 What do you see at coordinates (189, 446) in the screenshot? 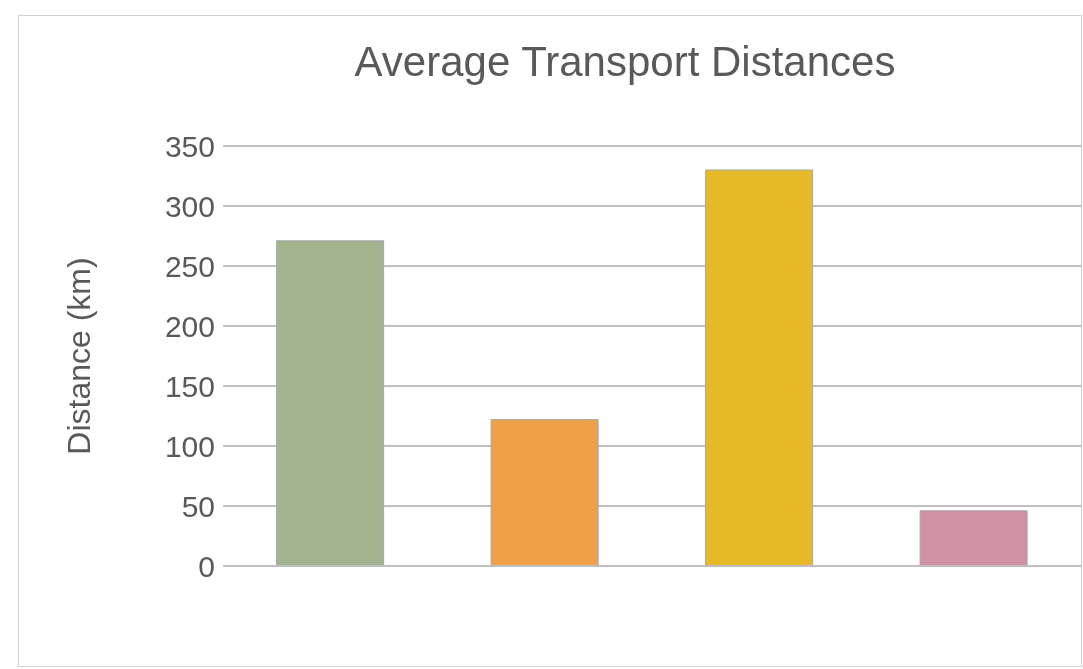
I see `y-tick-label: 100` at bounding box center [189, 446].